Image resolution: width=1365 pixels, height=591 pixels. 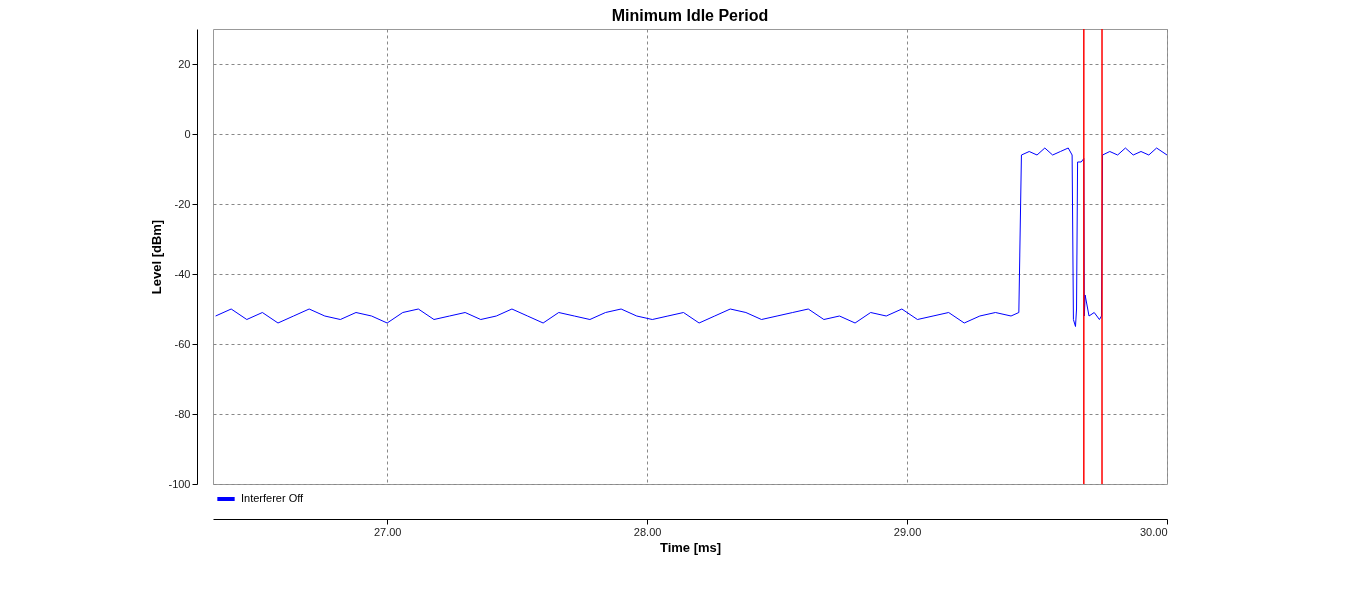 I want to click on y-tick-label: -40, so click(x=182, y=273).